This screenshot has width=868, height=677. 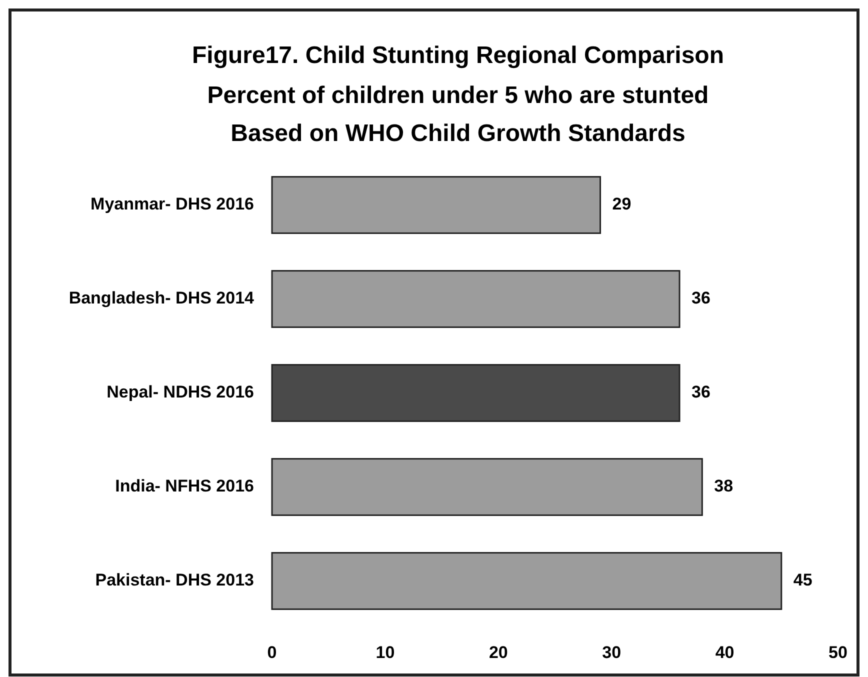 What do you see at coordinates (458, 55) in the screenshot?
I see `chart-title: Figure17. Child Stunting Regional Comparison` at bounding box center [458, 55].